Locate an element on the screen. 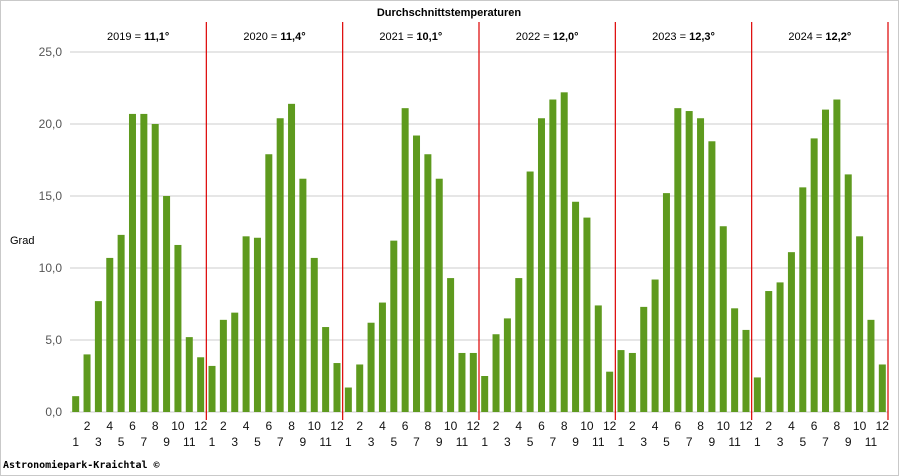  year-label: 2019 = 11,1° is located at coordinates (138, 37).